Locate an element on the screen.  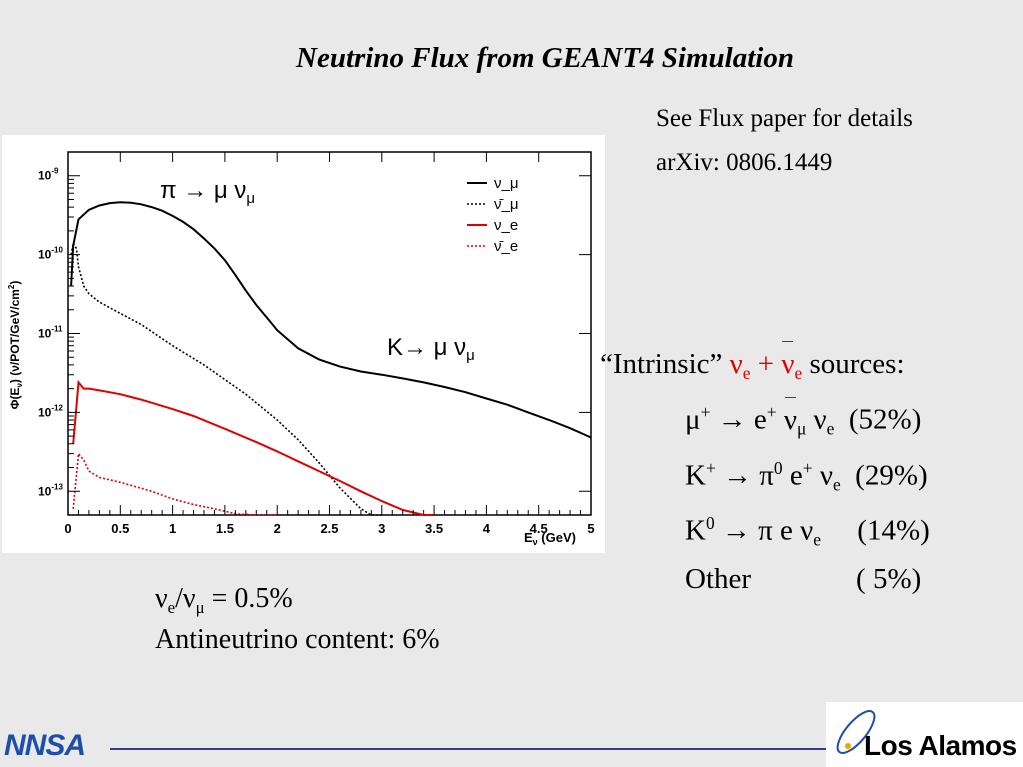
y-axis-label: Φ(Eν) (ν/POT/GeV/cm2) is located at coordinates (15, 345).